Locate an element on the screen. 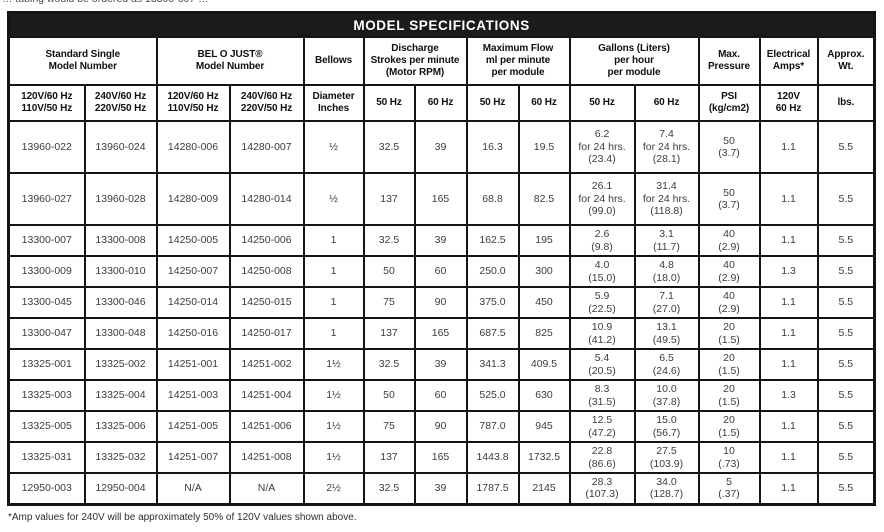 The width and height of the screenshot is (884, 532). table-cell: 15.0 (56.7) is located at coordinates (667, 426).